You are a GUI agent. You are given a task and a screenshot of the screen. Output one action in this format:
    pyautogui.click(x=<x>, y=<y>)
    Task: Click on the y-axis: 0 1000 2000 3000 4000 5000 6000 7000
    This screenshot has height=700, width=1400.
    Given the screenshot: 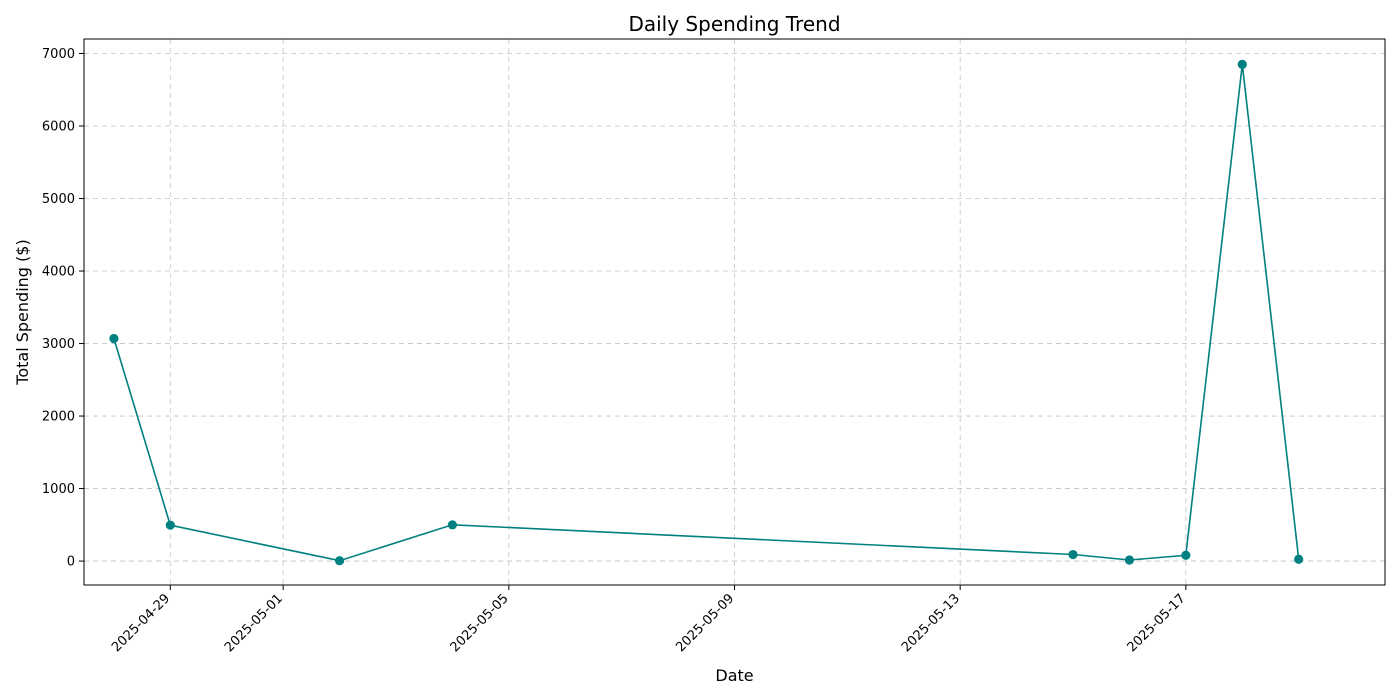 What is the action you would take?
    pyautogui.click(x=63, y=308)
    